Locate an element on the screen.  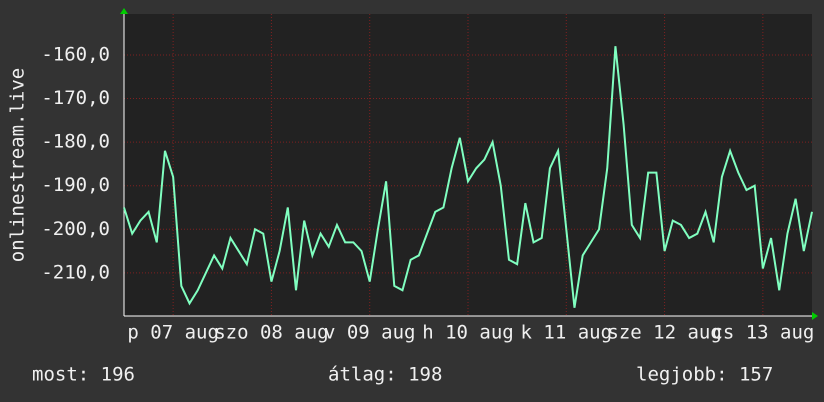
y-tick-label: -190,0 is located at coordinates (75, 185).